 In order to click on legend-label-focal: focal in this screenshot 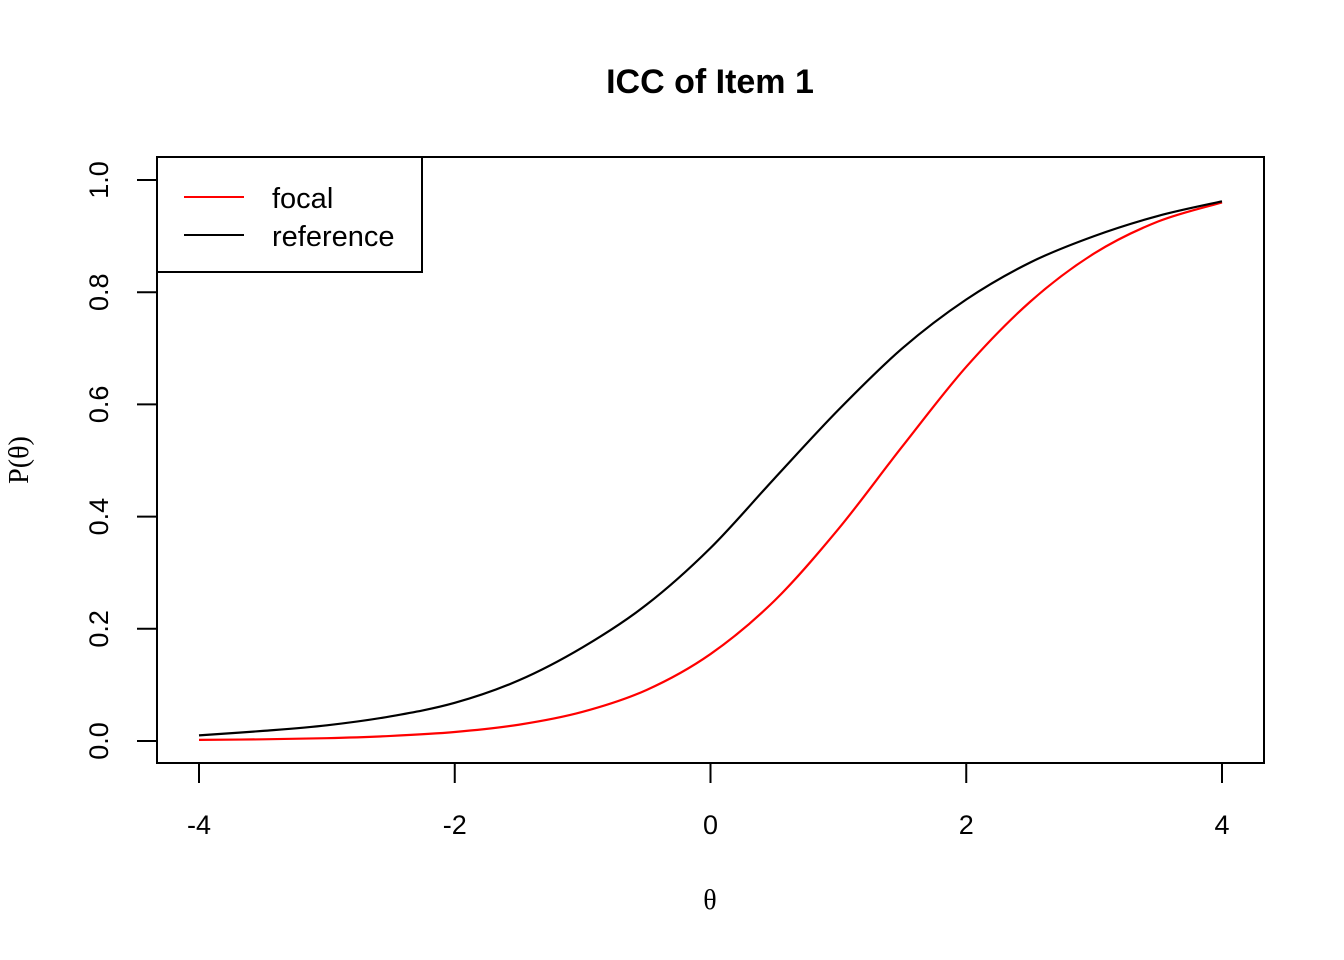, I will do `click(302, 199)`.